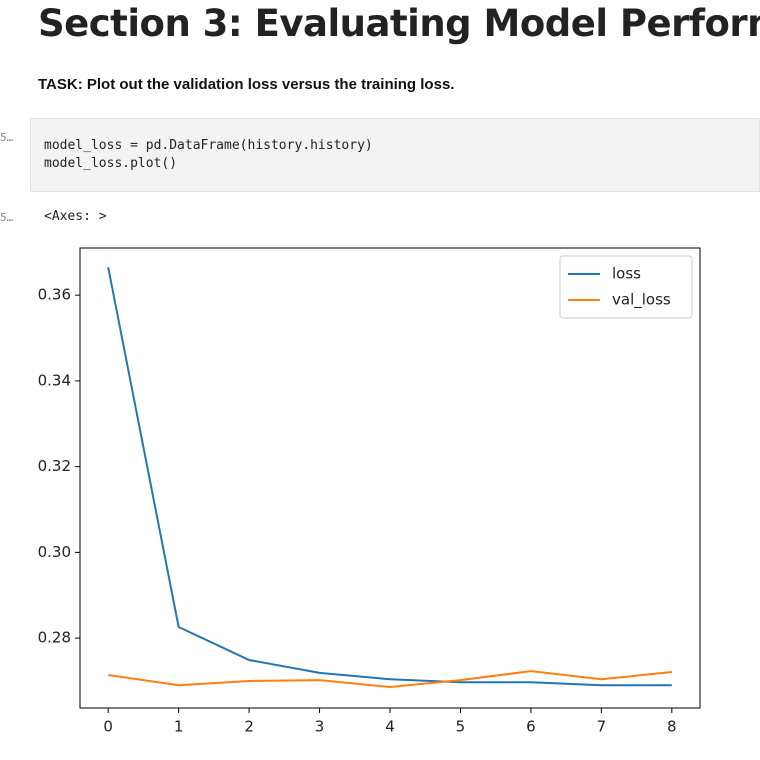  I want to click on y-tick-label: 0.32, so click(54, 466).